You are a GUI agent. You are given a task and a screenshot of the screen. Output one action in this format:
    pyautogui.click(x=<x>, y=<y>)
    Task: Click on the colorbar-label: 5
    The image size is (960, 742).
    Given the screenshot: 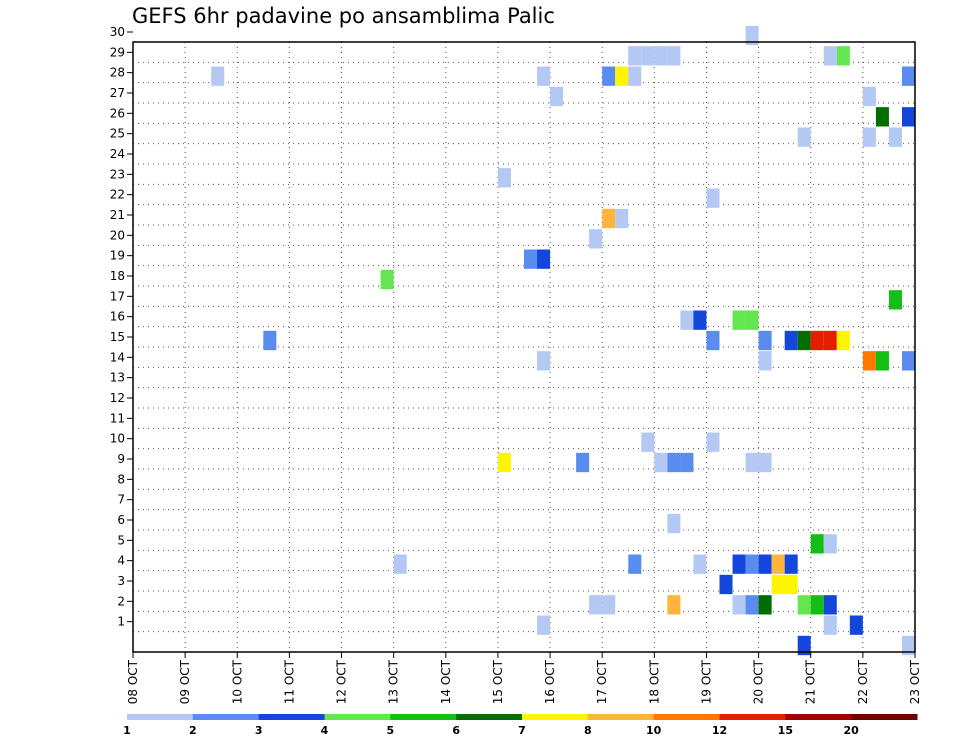 What is the action you would take?
    pyautogui.click(x=391, y=730)
    